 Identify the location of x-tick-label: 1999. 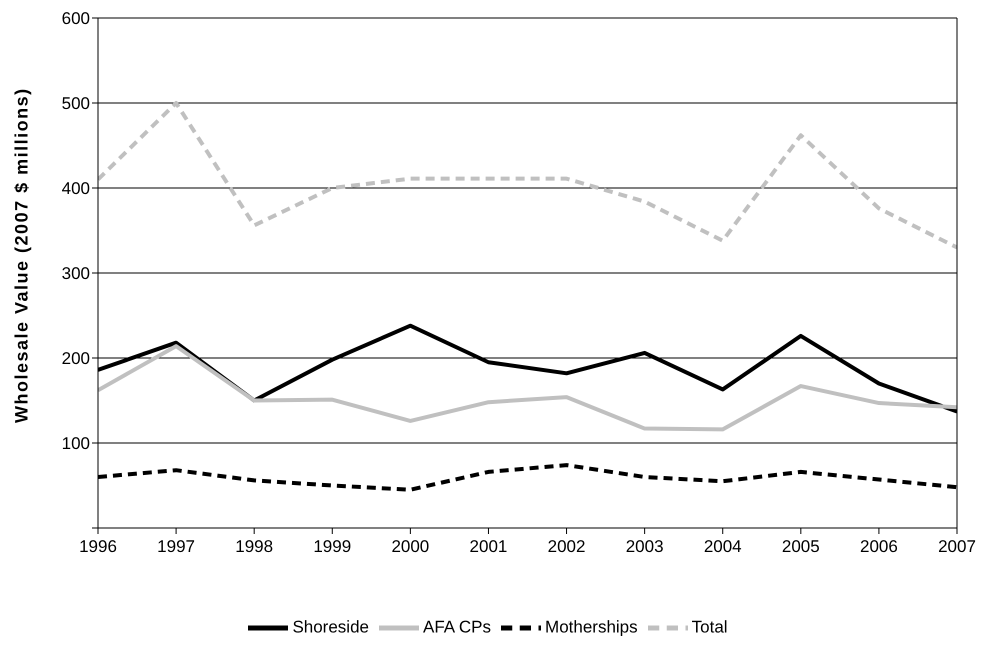
(332, 546).